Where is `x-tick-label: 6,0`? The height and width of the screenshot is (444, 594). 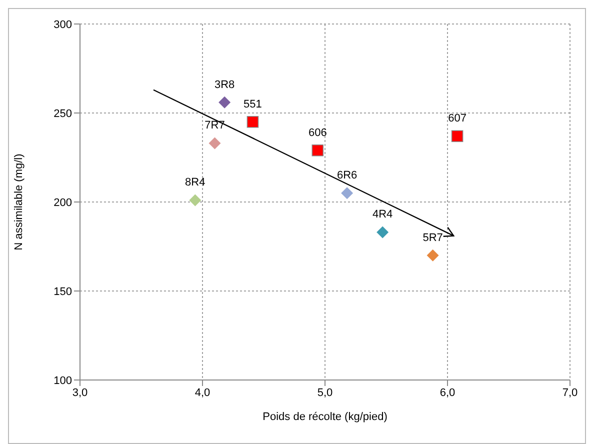 x-tick-label: 6,0 is located at coordinates (448, 392).